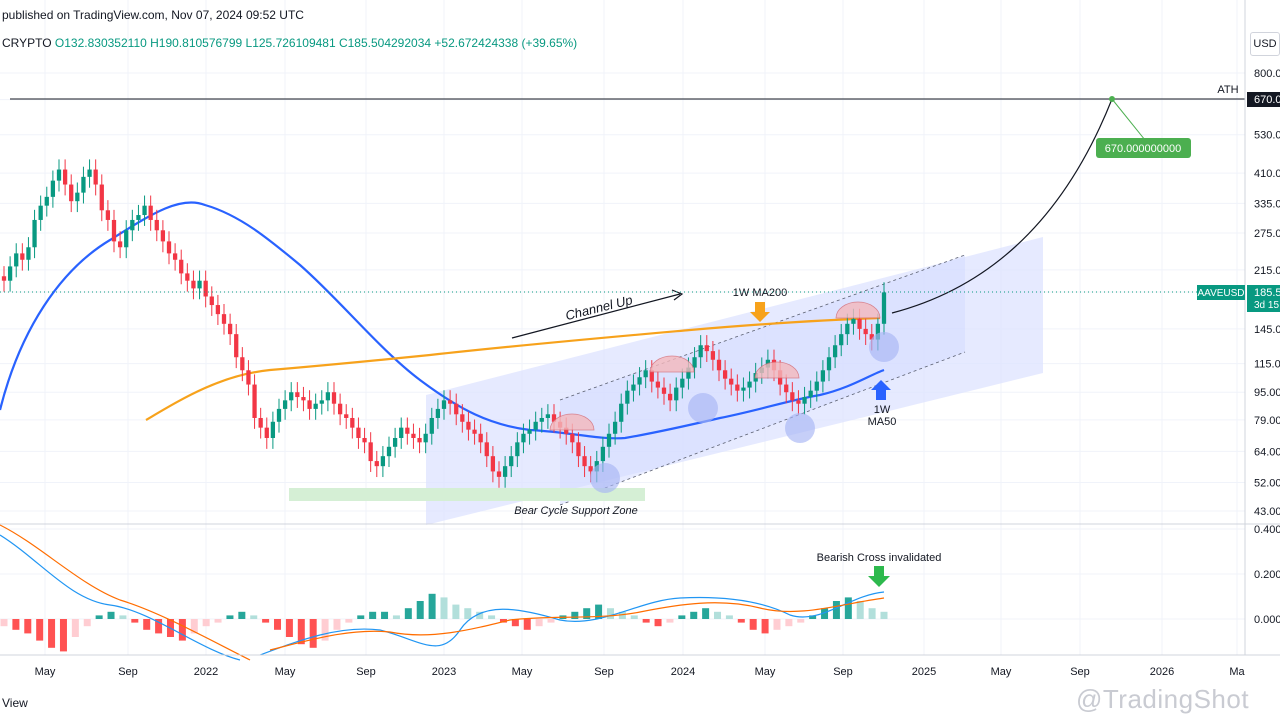 The image size is (1280, 720). Describe the element at coordinates (1227, 90) in the screenshot. I see `ath-text: ATH` at that location.